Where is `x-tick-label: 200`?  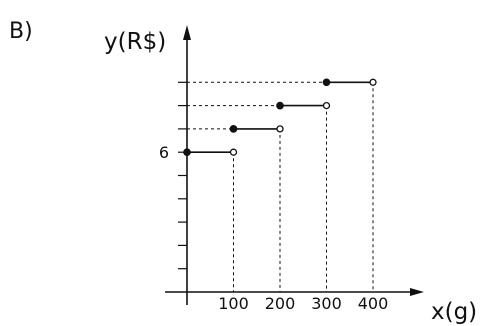 x-tick-label: 200 is located at coordinates (280, 303).